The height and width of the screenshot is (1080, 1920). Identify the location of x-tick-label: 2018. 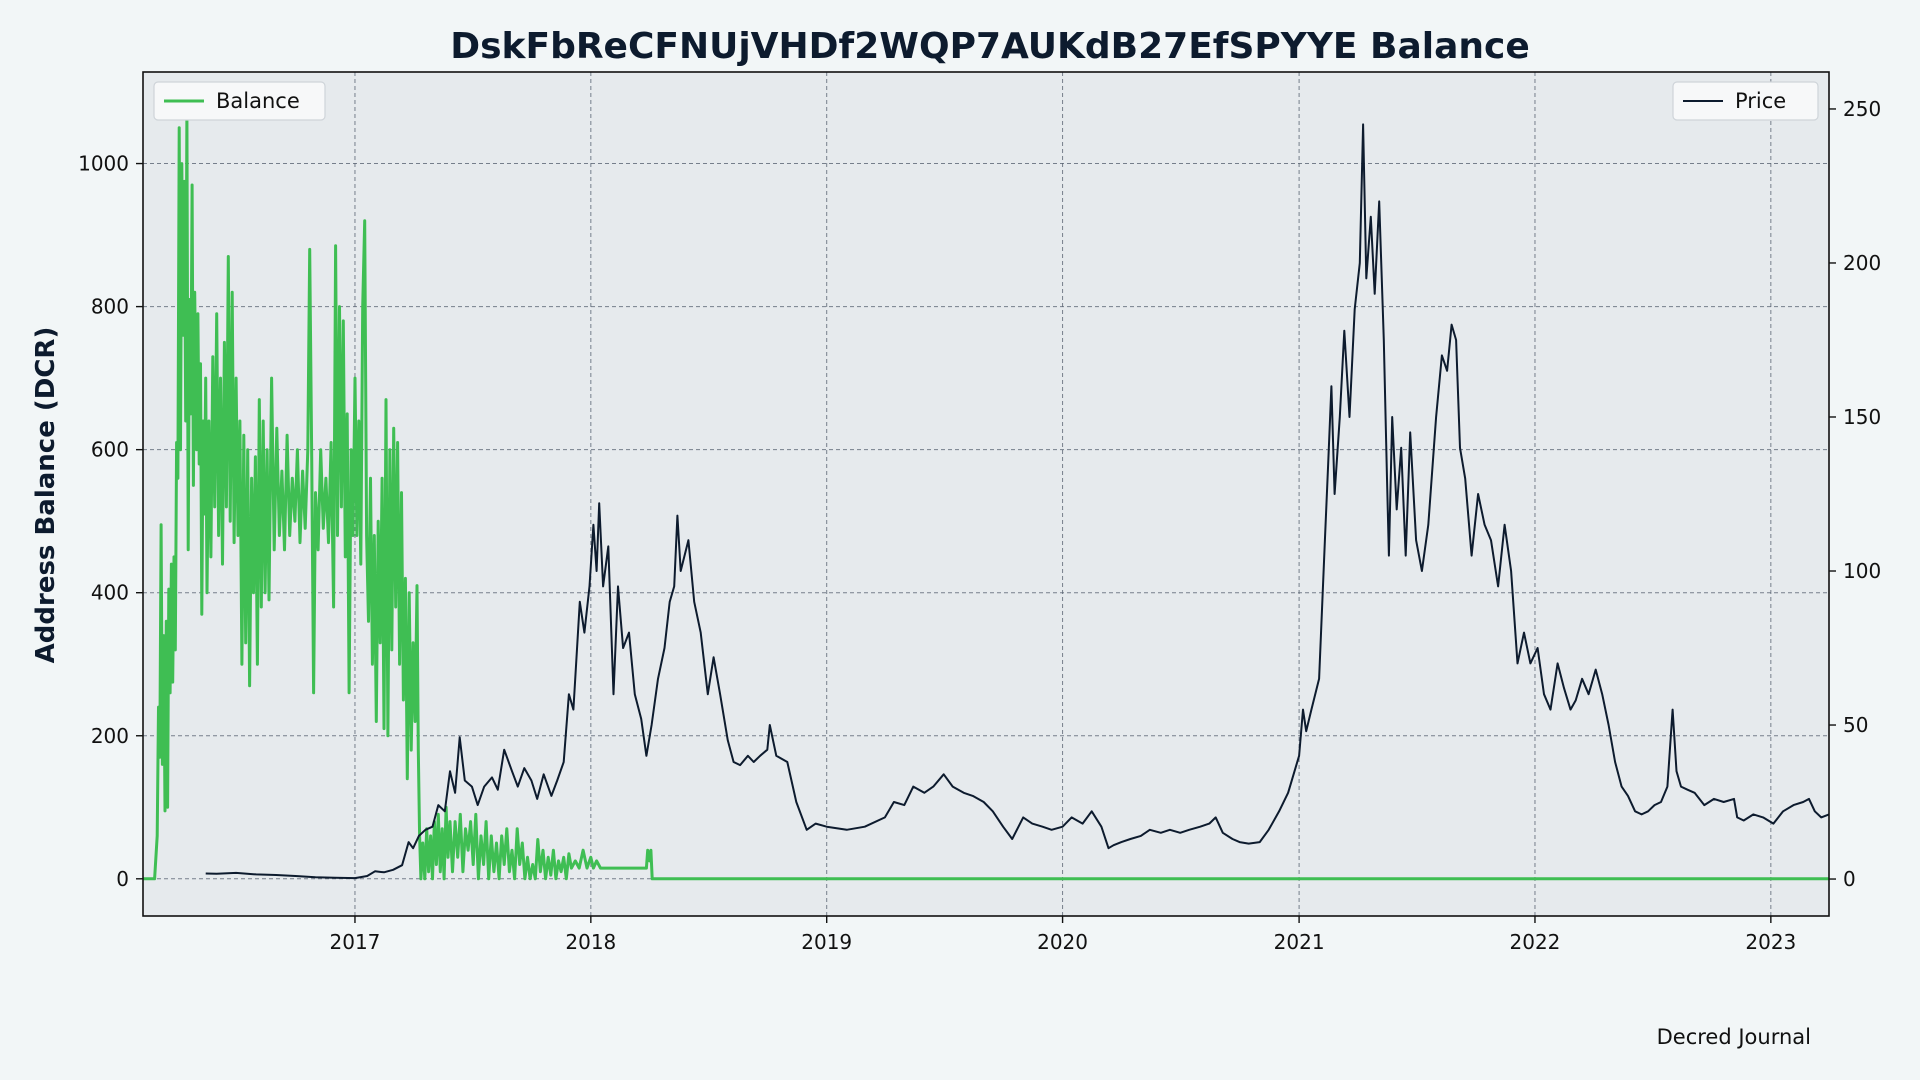
(590, 942).